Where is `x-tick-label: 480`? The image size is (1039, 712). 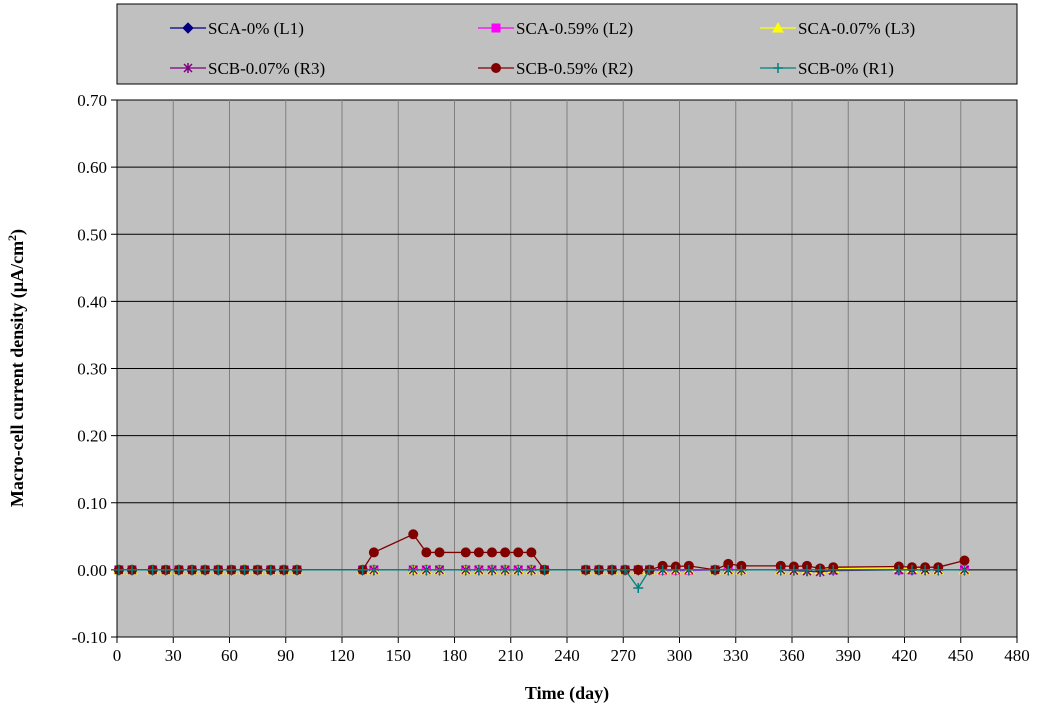
x-tick-label: 480 is located at coordinates (1017, 655).